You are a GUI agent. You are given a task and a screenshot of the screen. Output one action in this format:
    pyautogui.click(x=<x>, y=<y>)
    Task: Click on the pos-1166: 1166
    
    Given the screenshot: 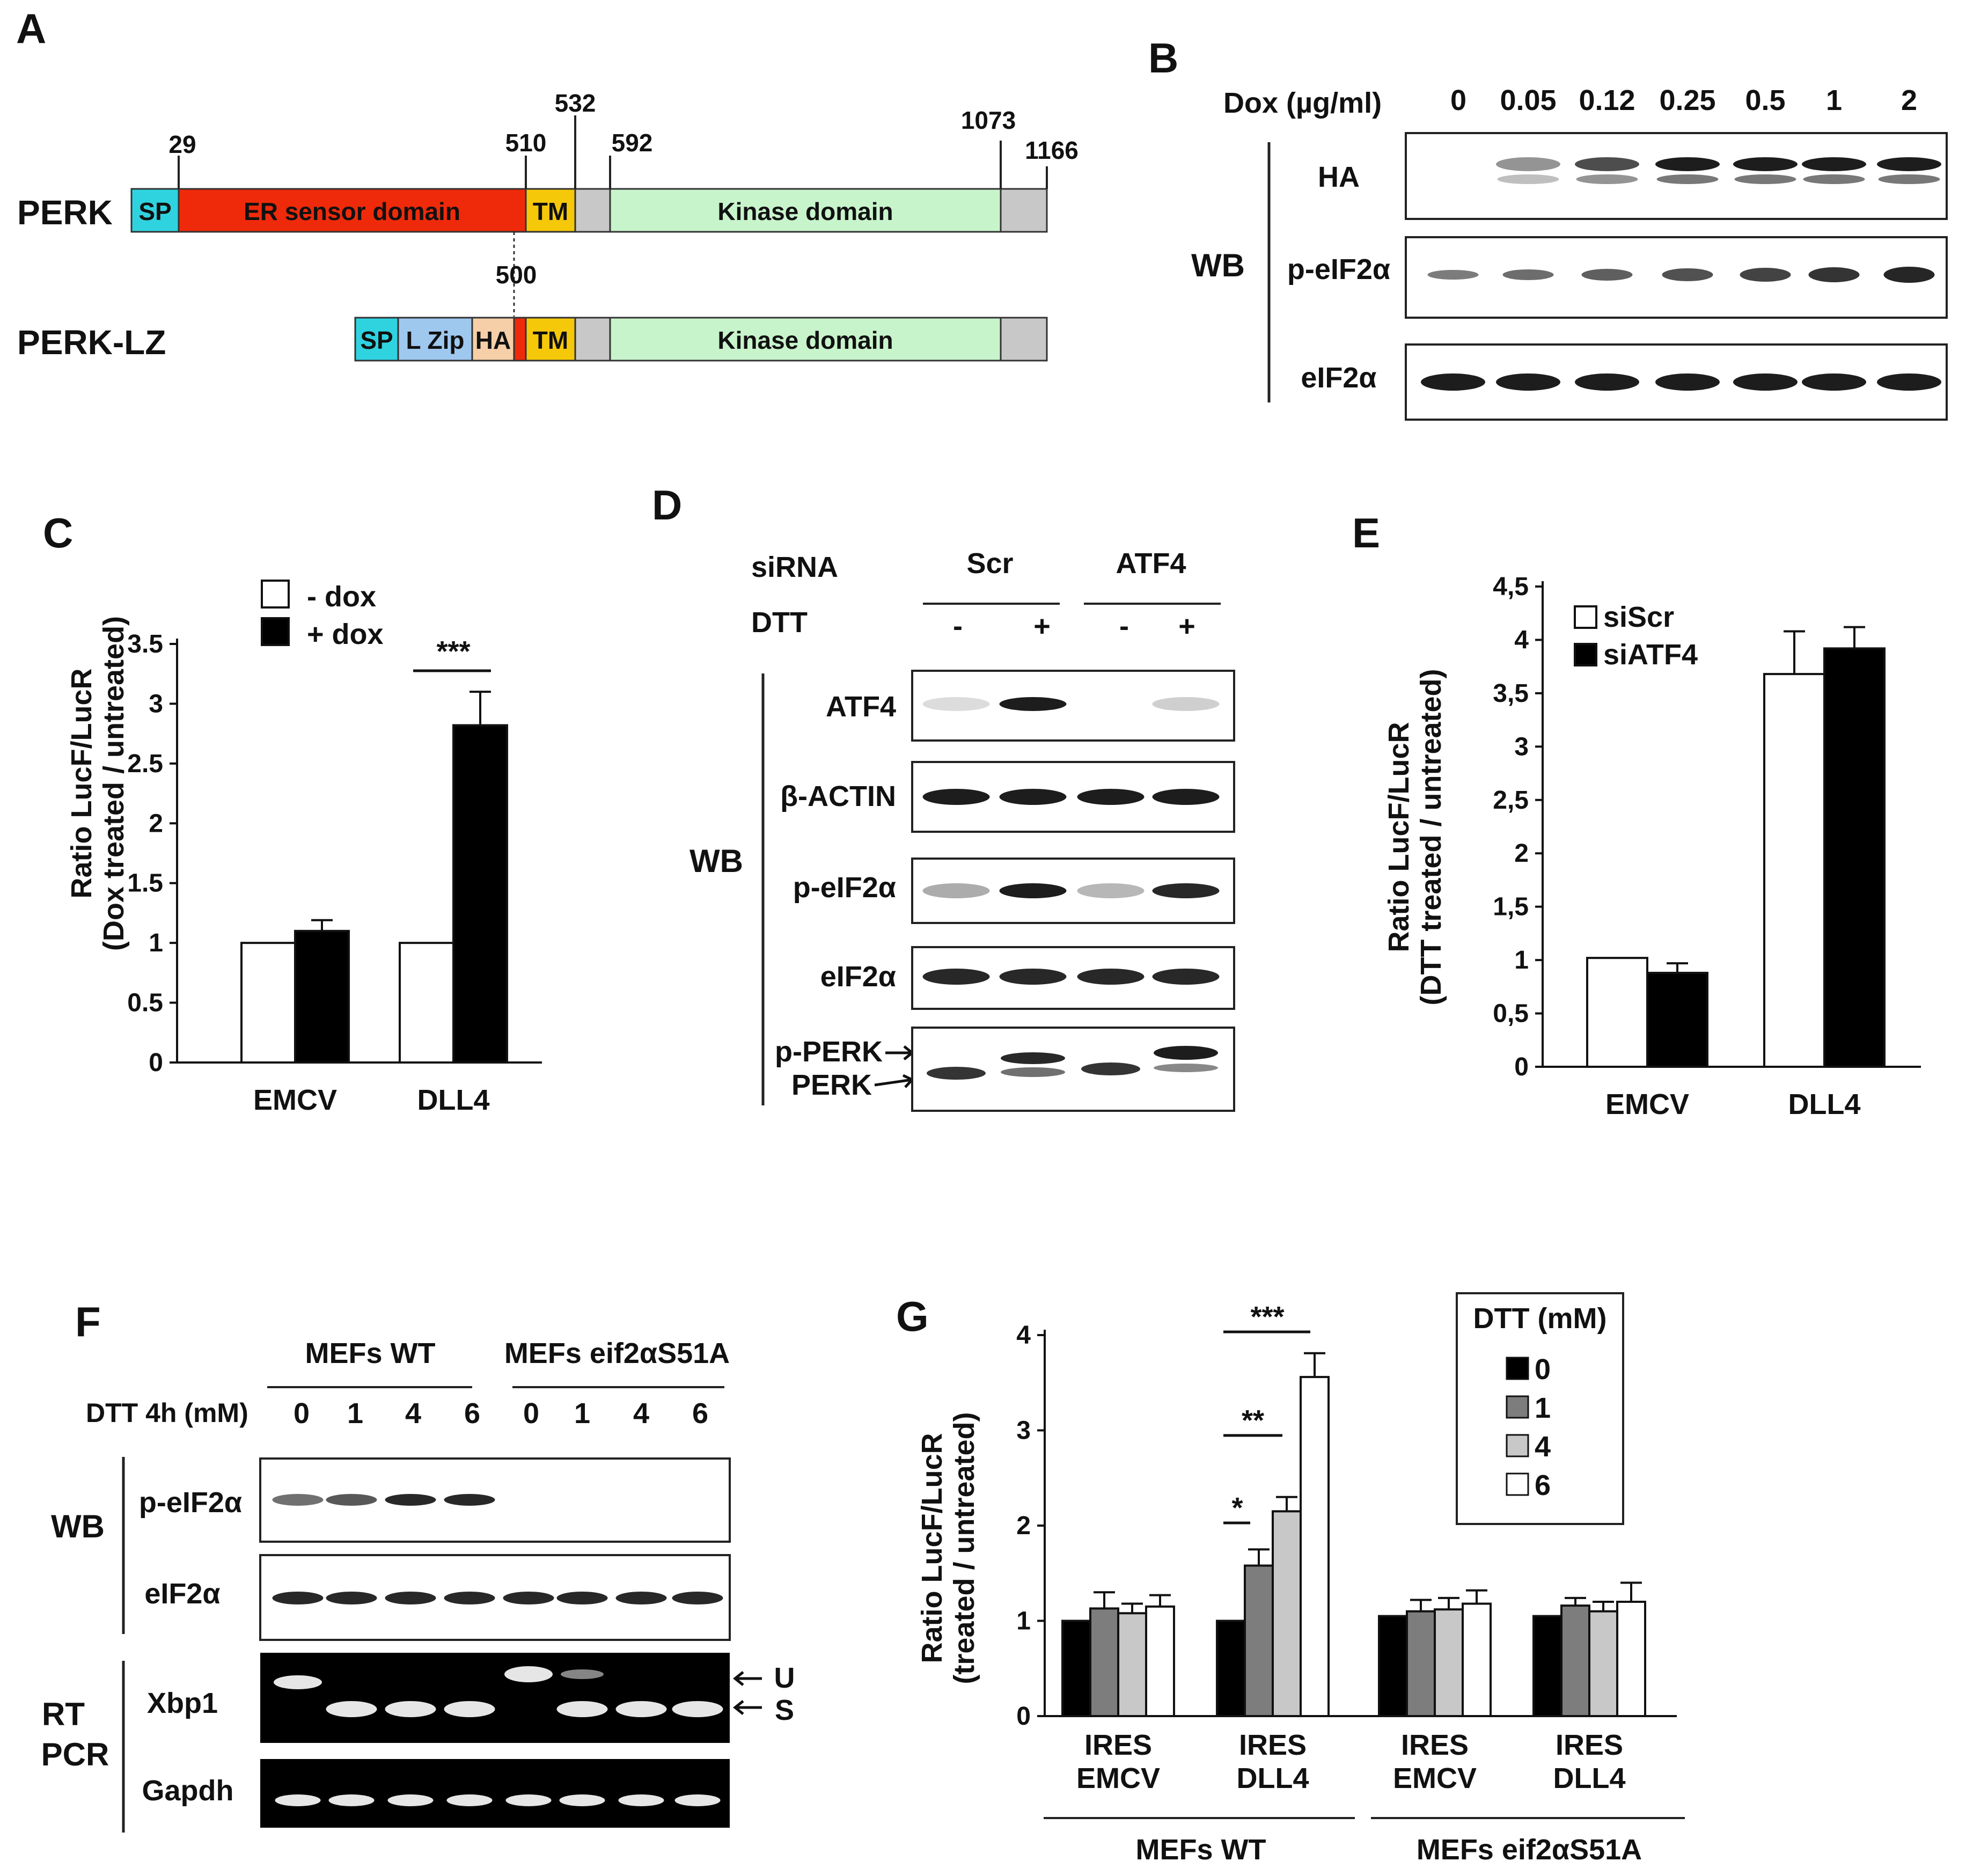 What is the action you would take?
    pyautogui.click(x=1052, y=150)
    